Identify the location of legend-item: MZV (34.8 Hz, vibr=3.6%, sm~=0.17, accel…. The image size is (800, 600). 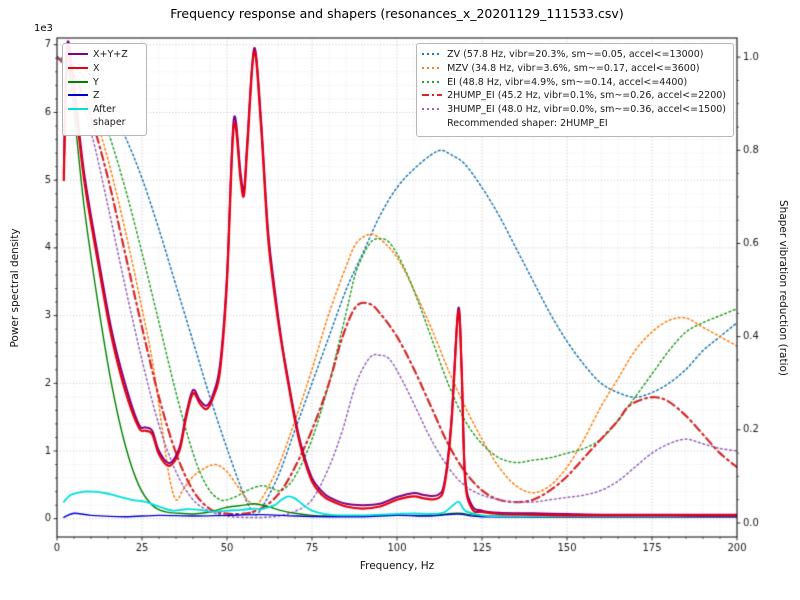
(574, 69).